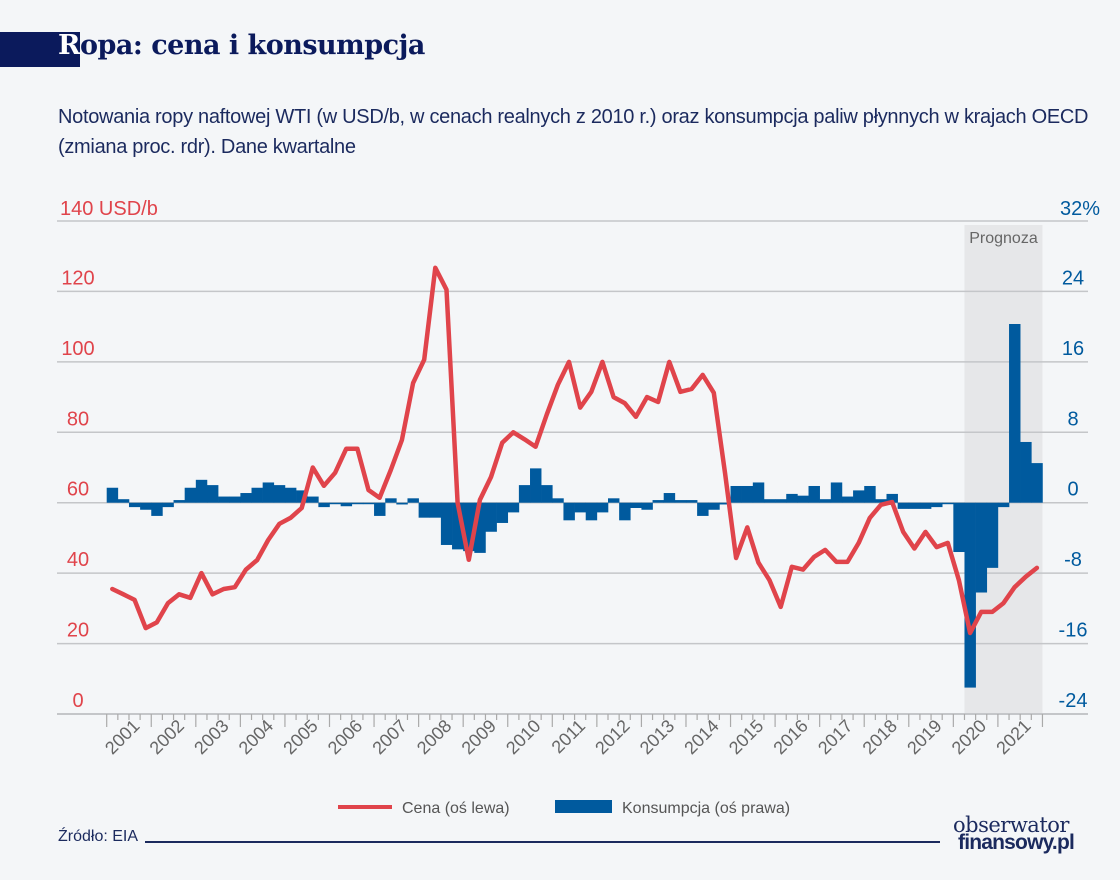 The width and height of the screenshot is (1120, 880). Describe the element at coordinates (569, 737) in the screenshot. I see `x-tick-label: 2011` at that location.